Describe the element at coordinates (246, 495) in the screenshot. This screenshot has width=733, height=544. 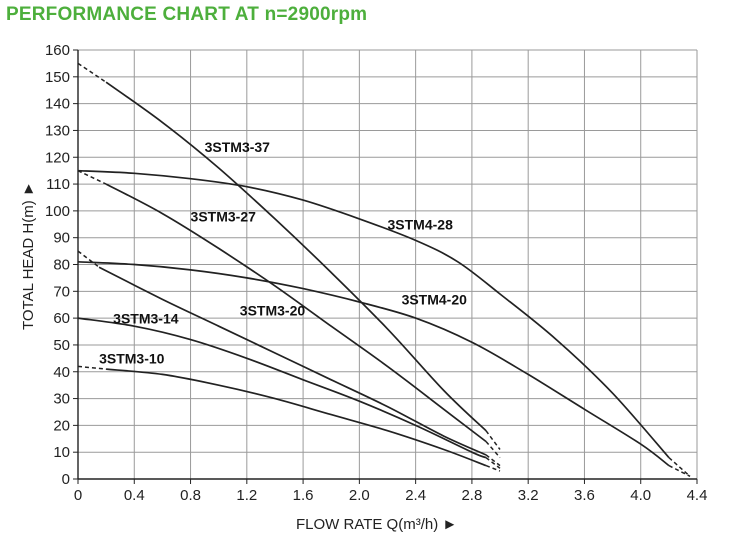
I see `x-tick-label: 1.2` at that location.